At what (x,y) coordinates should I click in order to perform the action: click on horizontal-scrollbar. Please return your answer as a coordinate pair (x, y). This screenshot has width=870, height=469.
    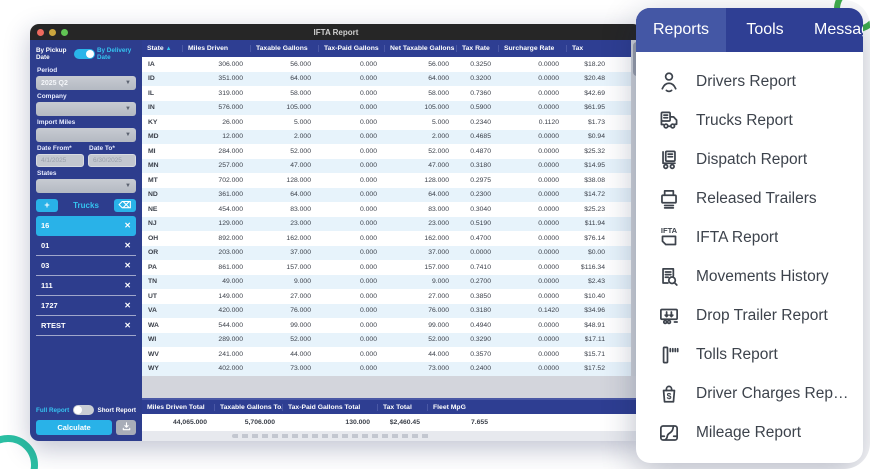
    Looking at the image, I should click on (392, 436).